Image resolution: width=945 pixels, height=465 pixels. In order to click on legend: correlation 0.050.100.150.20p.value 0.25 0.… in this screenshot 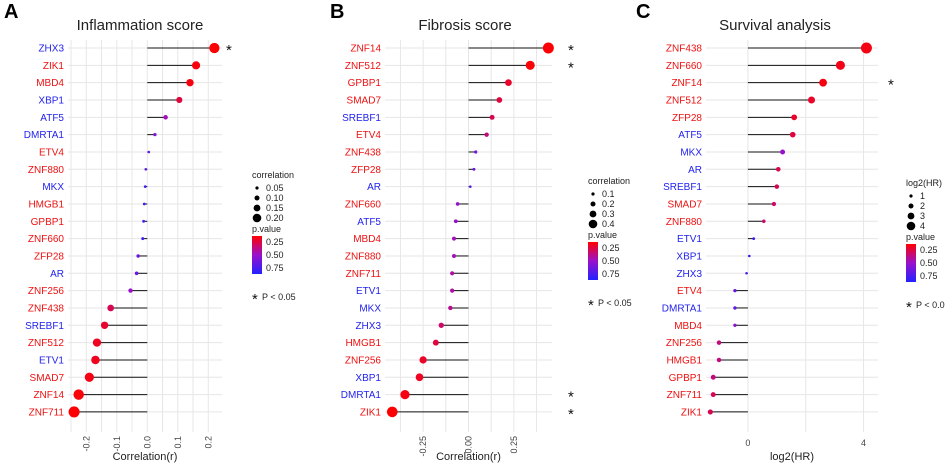, I will do `click(274, 239)`.